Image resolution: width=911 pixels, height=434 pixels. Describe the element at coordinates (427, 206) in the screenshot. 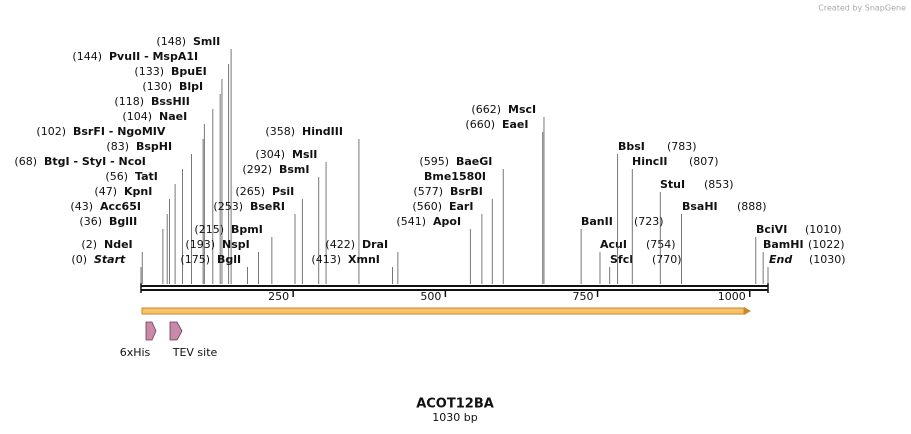

I see `site-position: (560)` at that location.